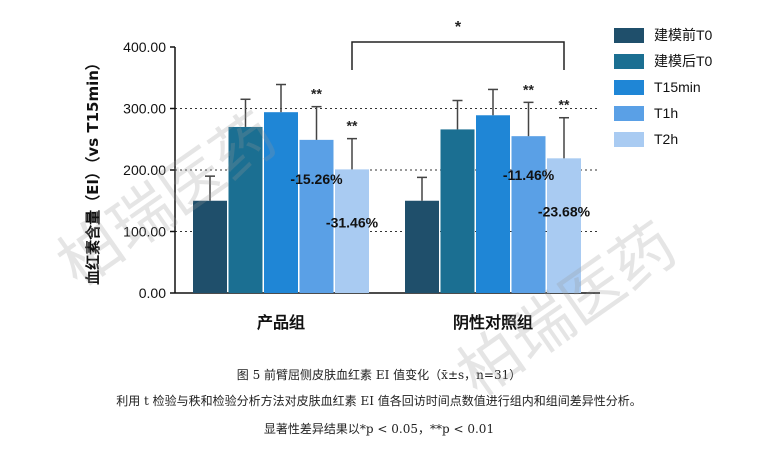  I want to click on percent-change-label: -15.26%, so click(316, 179).